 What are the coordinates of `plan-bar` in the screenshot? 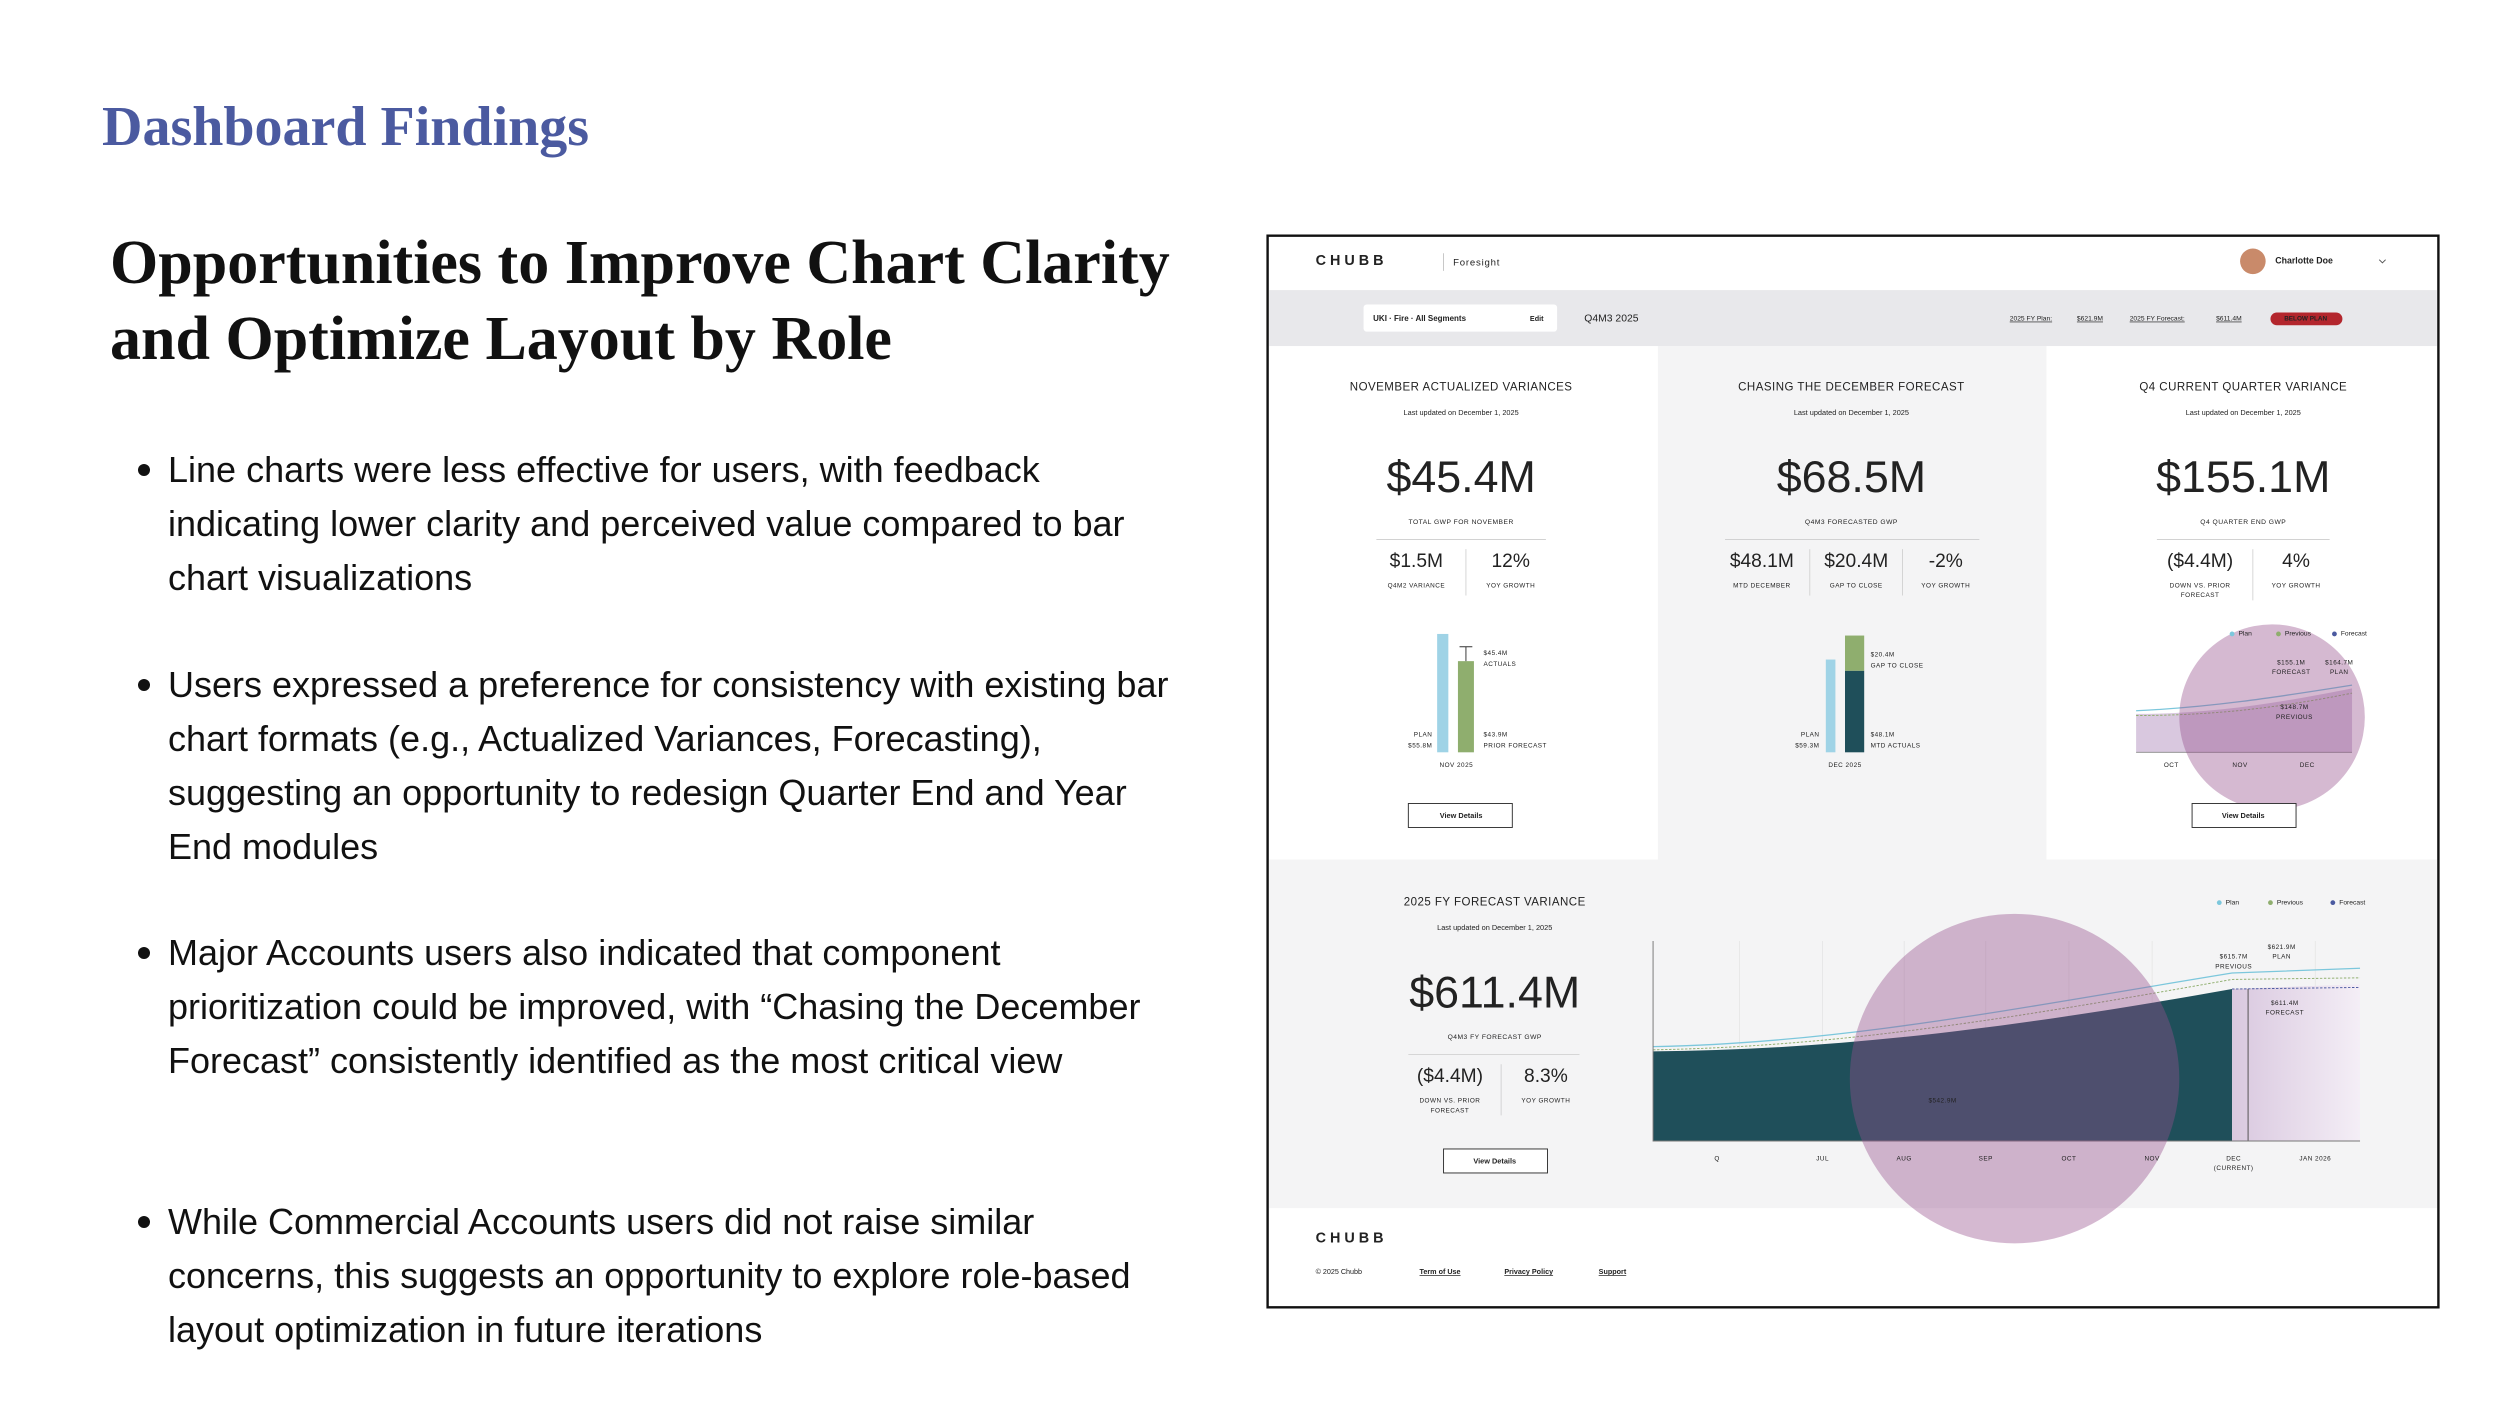 It's located at (1830, 706).